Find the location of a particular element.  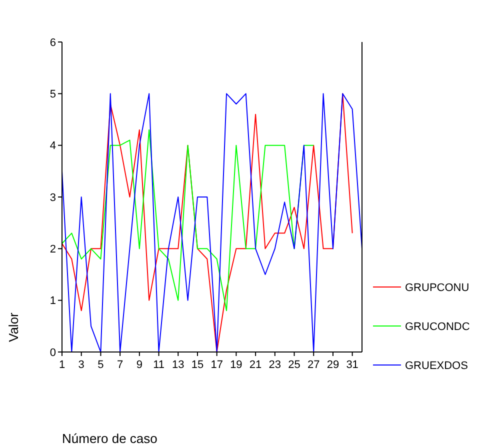

x-tick-label: 23 is located at coordinates (275, 365).